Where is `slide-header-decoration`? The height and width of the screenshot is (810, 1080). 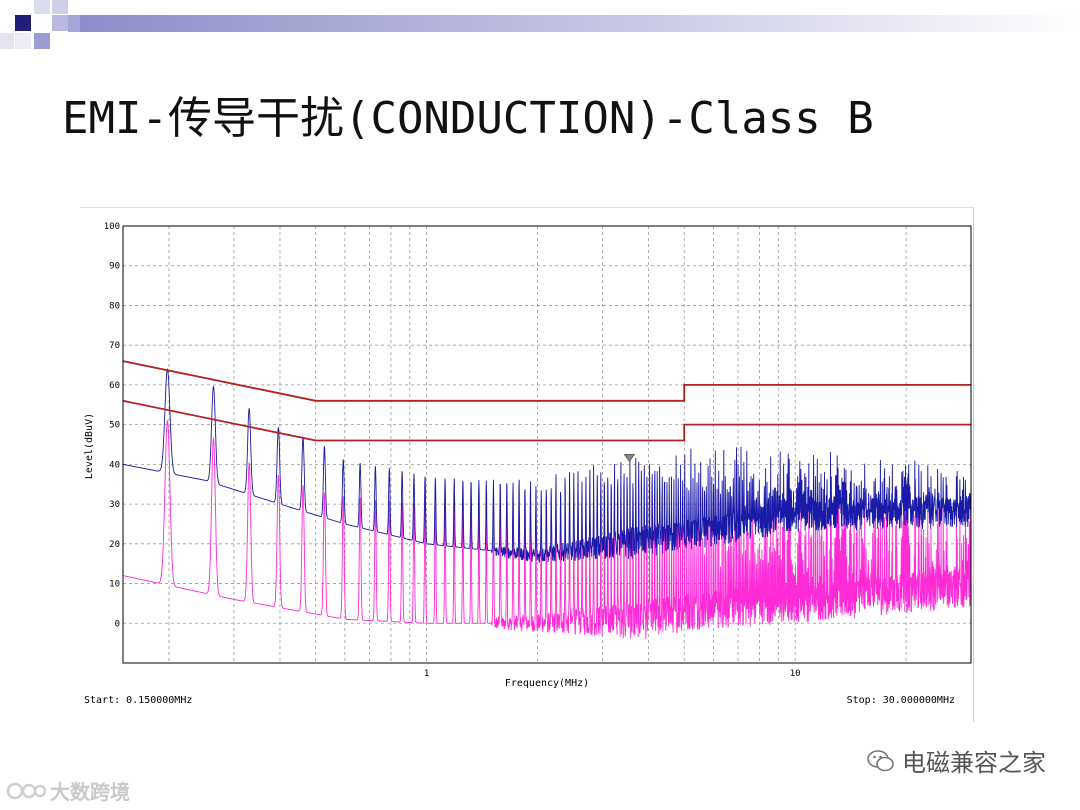
slide-header-decoration is located at coordinates (540, 24).